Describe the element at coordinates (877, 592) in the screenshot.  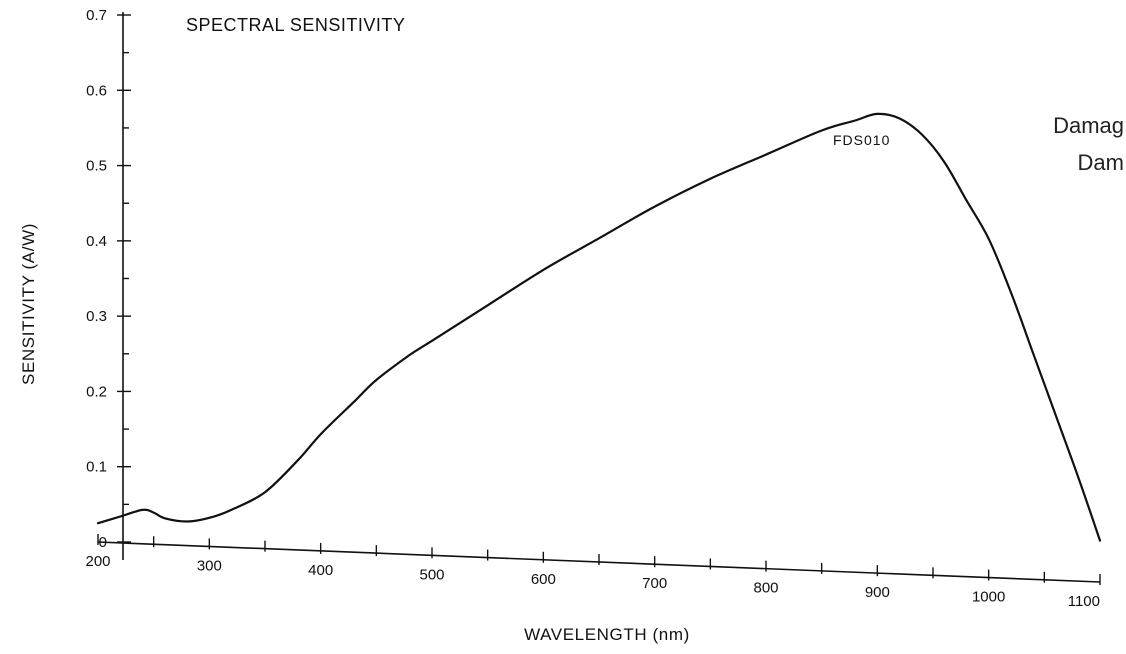
I see `x-tick-label: 900` at that location.